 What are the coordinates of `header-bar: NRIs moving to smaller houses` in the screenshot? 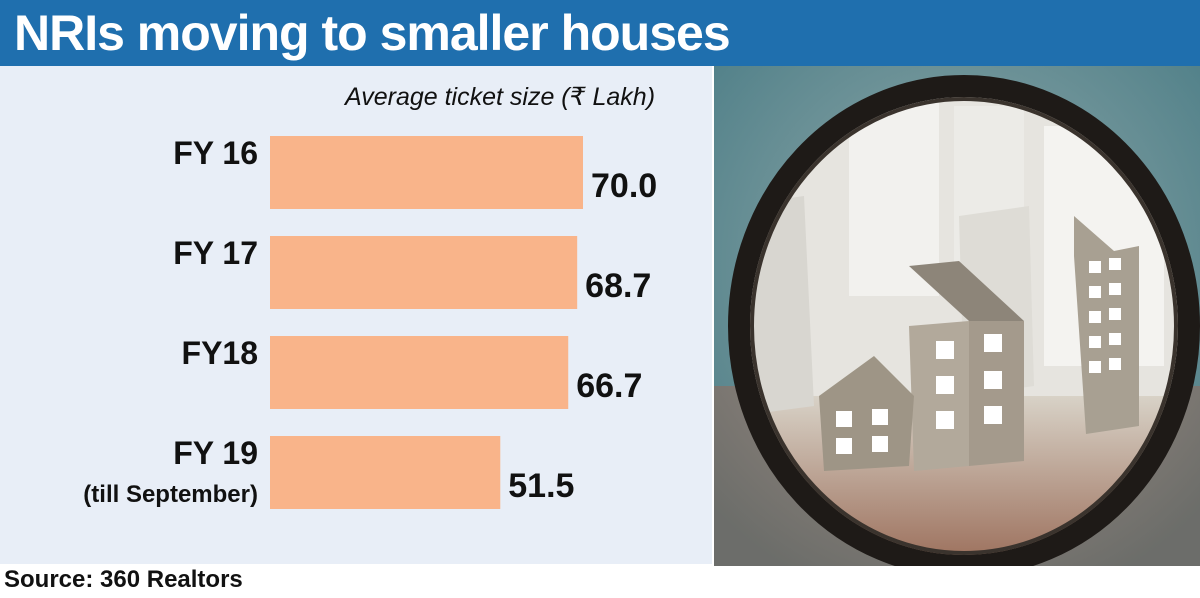 It's located at (600, 33).